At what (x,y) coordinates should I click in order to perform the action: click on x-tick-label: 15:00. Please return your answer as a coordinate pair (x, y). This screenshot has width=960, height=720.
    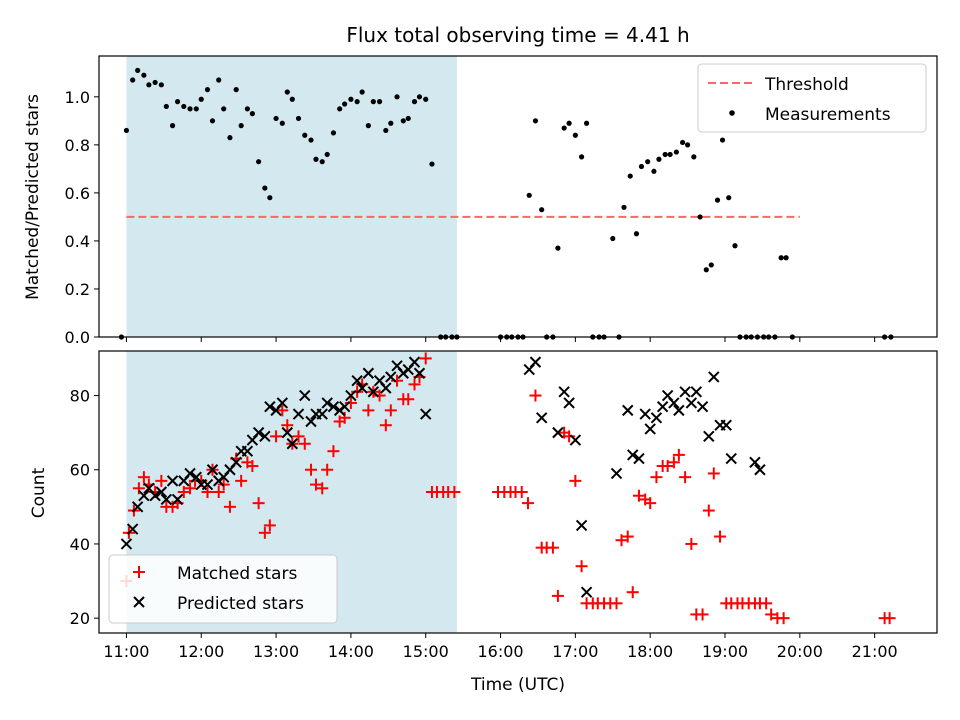
    Looking at the image, I should click on (426, 651).